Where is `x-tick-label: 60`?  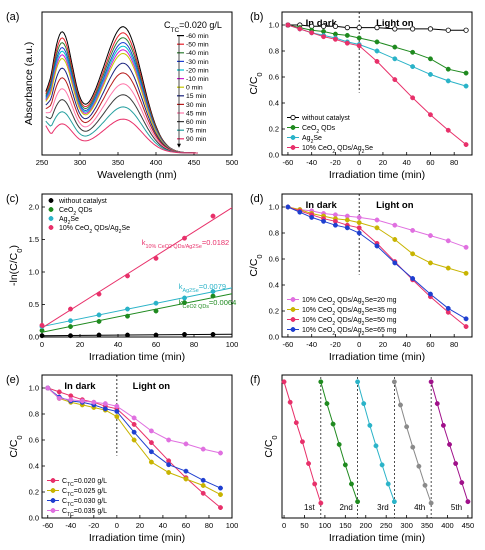
x-tick-label: 60 is located at coordinates (186, 525).